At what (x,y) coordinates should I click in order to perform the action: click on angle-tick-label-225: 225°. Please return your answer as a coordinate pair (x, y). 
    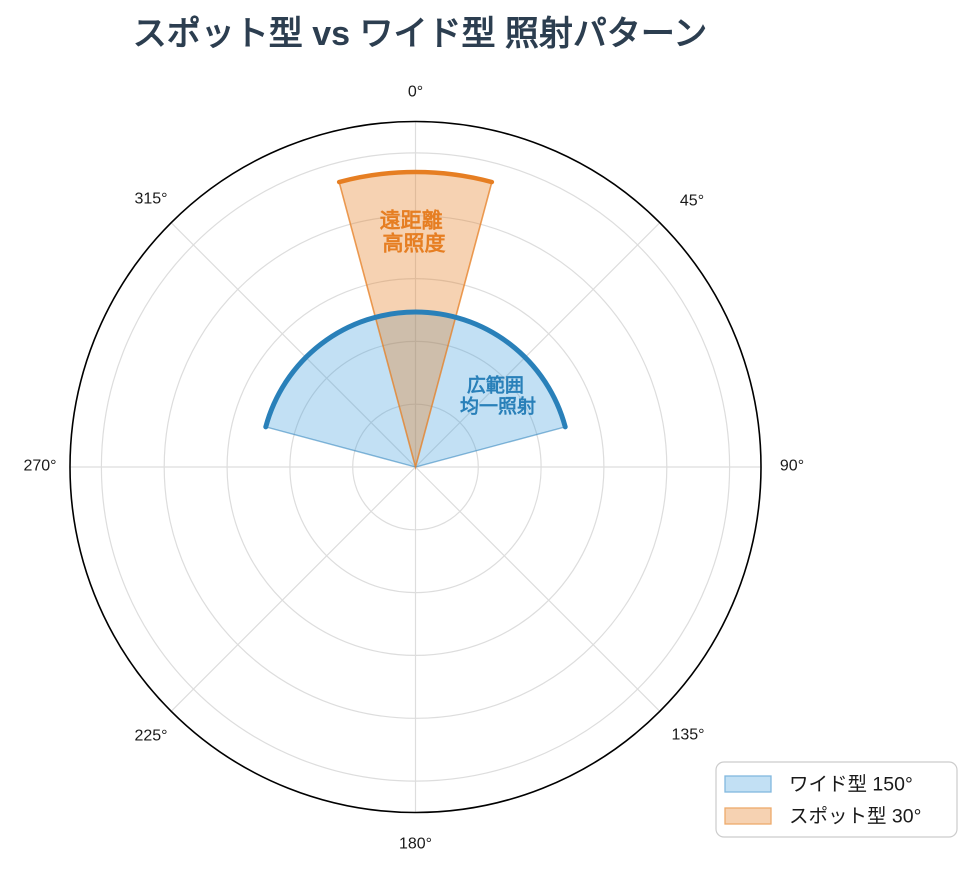
    Looking at the image, I should click on (150, 736).